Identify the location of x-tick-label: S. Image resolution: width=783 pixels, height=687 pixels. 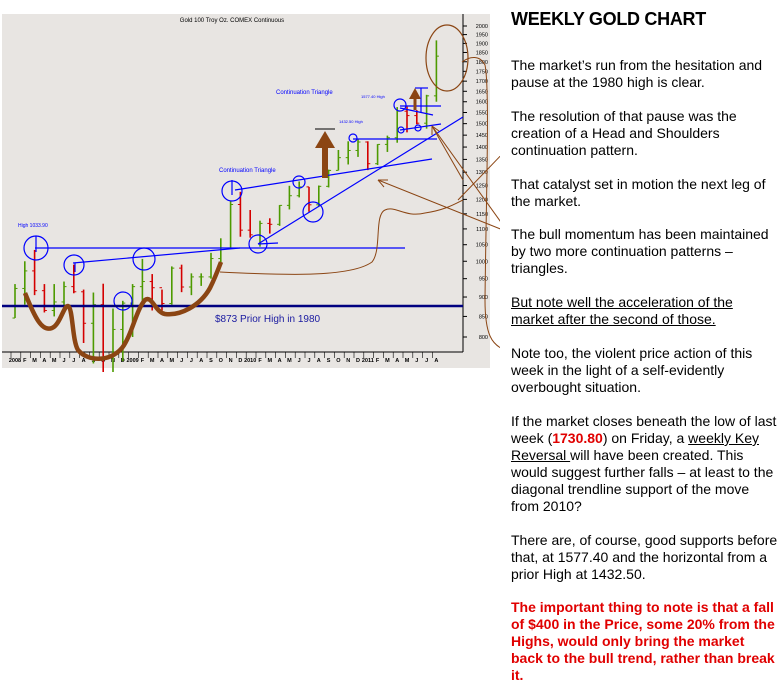
(329, 361).